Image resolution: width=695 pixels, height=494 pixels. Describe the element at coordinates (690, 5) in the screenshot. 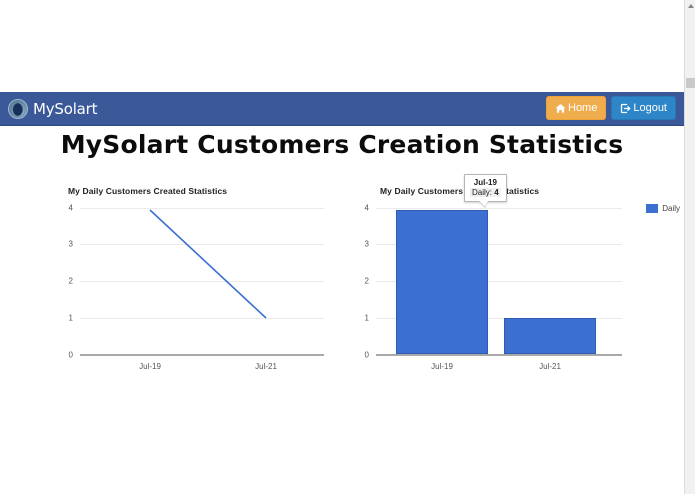

I see `caret-up-icon` at that location.